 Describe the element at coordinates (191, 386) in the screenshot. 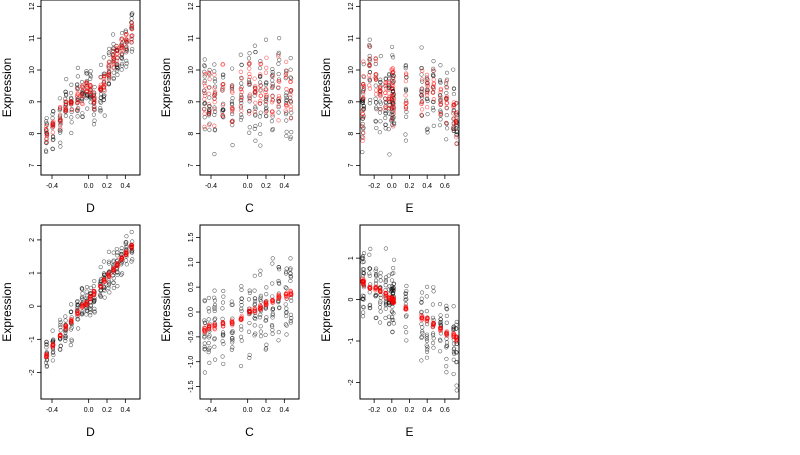

I see `y-tick-label: -1.5` at that location.